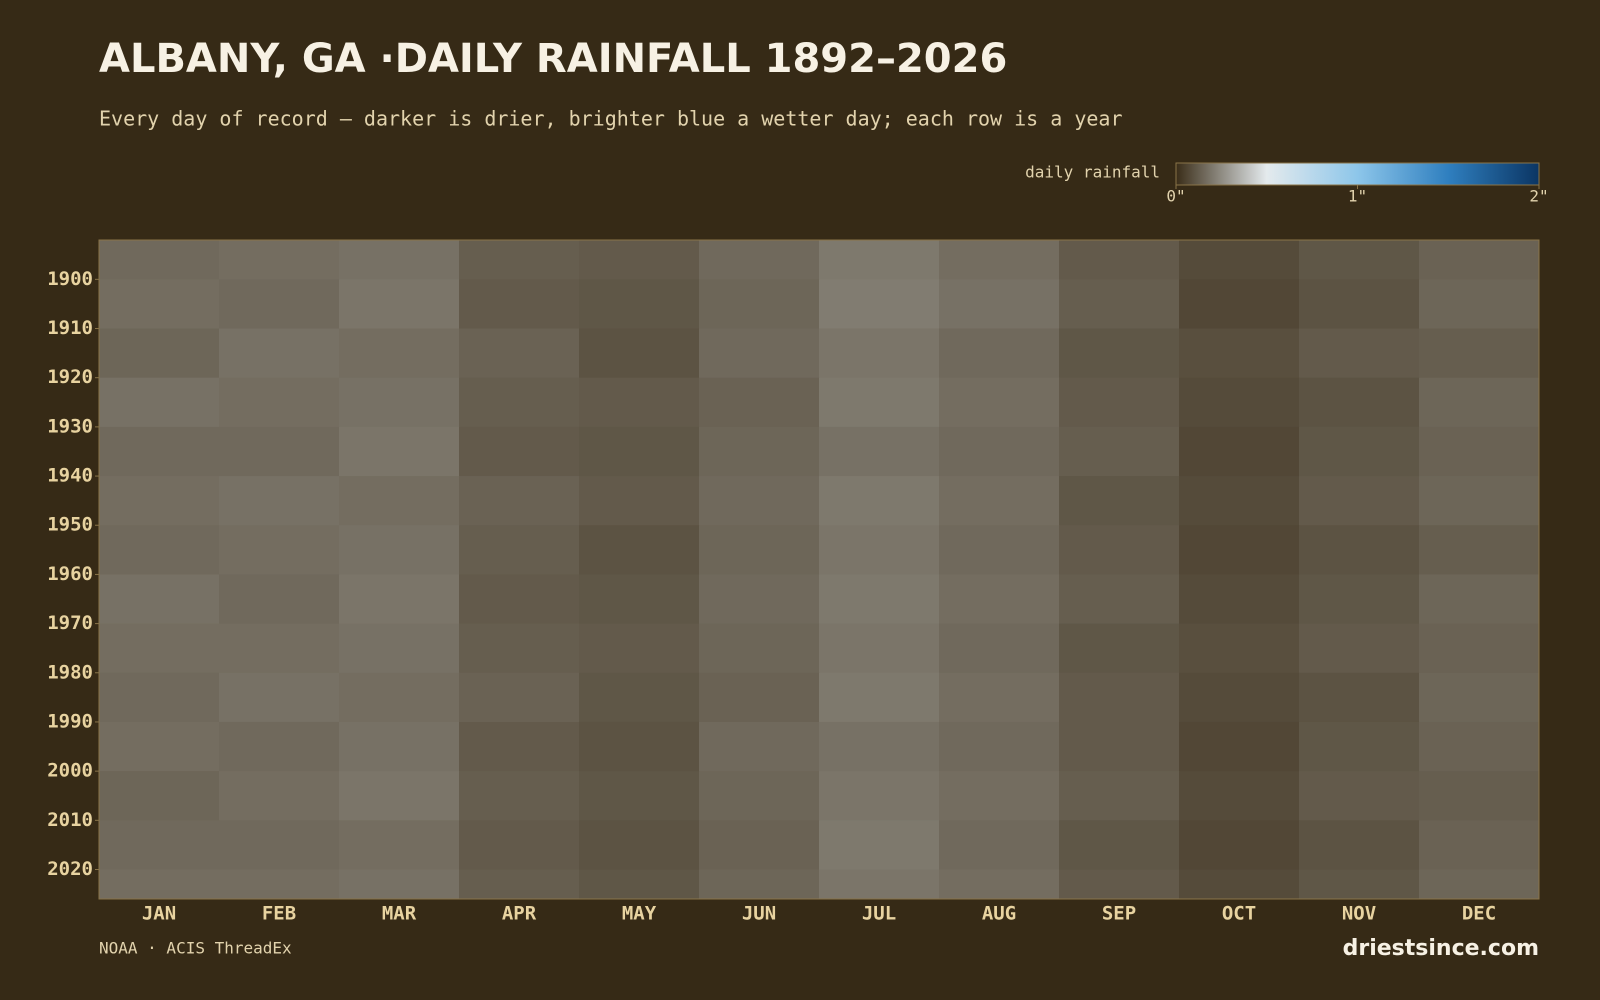  What do you see at coordinates (999, 914) in the screenshot?
I see `x-tick-label: AUG` at bounding box center [999, 914].